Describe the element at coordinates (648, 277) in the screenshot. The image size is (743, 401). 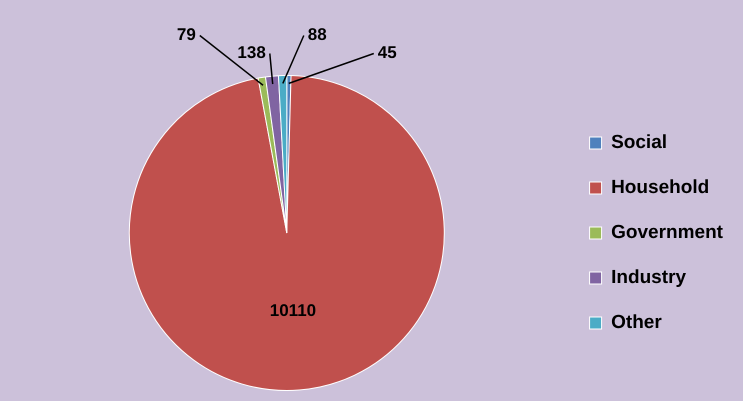
I see `legend-label: Industry` at that location.